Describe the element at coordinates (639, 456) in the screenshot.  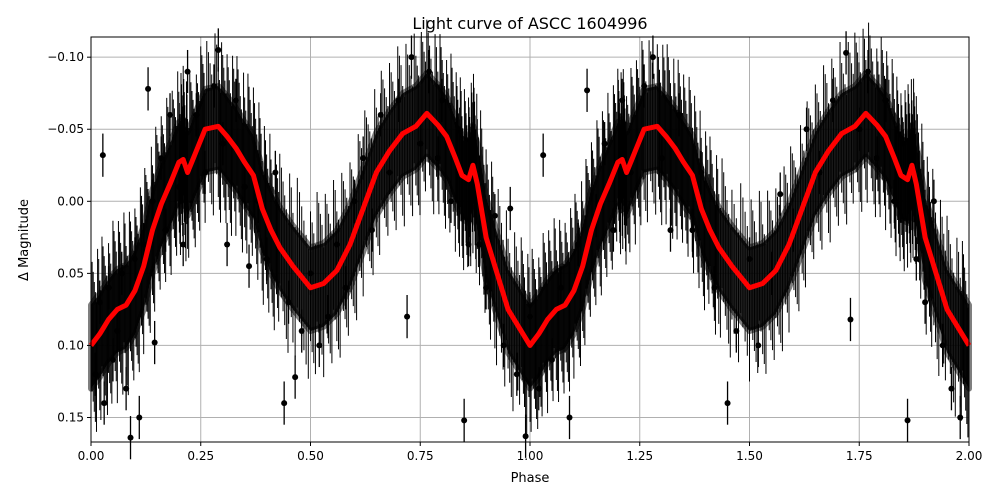
I see `x-tick-label: 1.25` at that location.